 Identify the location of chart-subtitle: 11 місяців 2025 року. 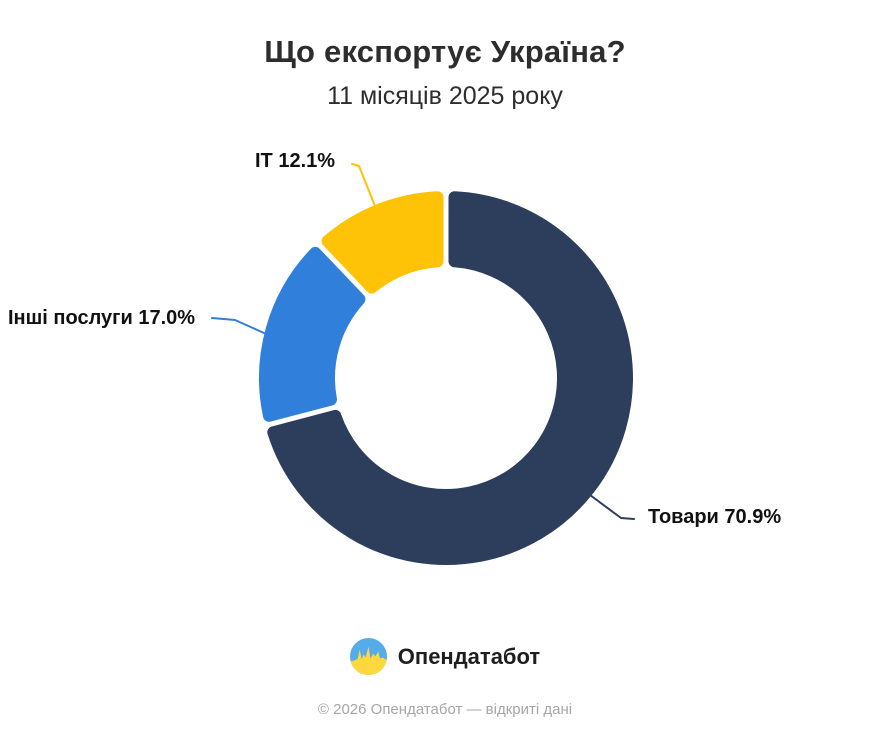
(445, 96).